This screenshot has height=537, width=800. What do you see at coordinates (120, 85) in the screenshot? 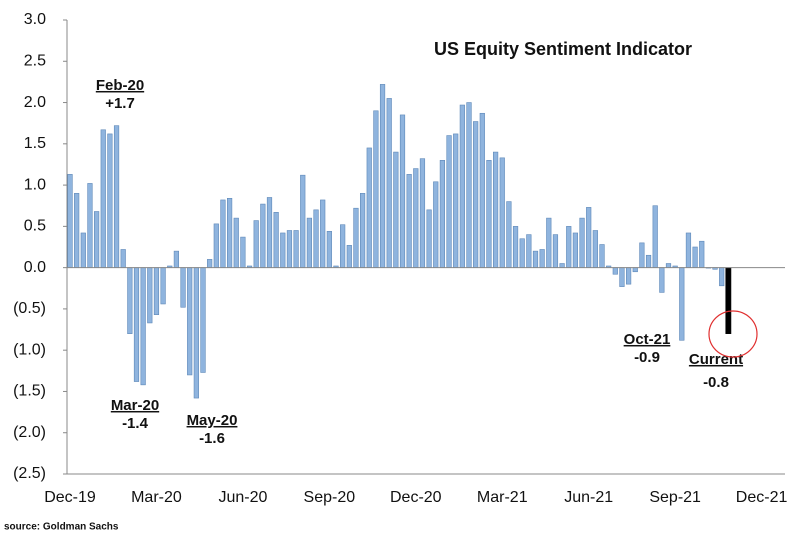
I see `annotation-label: Feb-20` at bounding box center [120, 85].